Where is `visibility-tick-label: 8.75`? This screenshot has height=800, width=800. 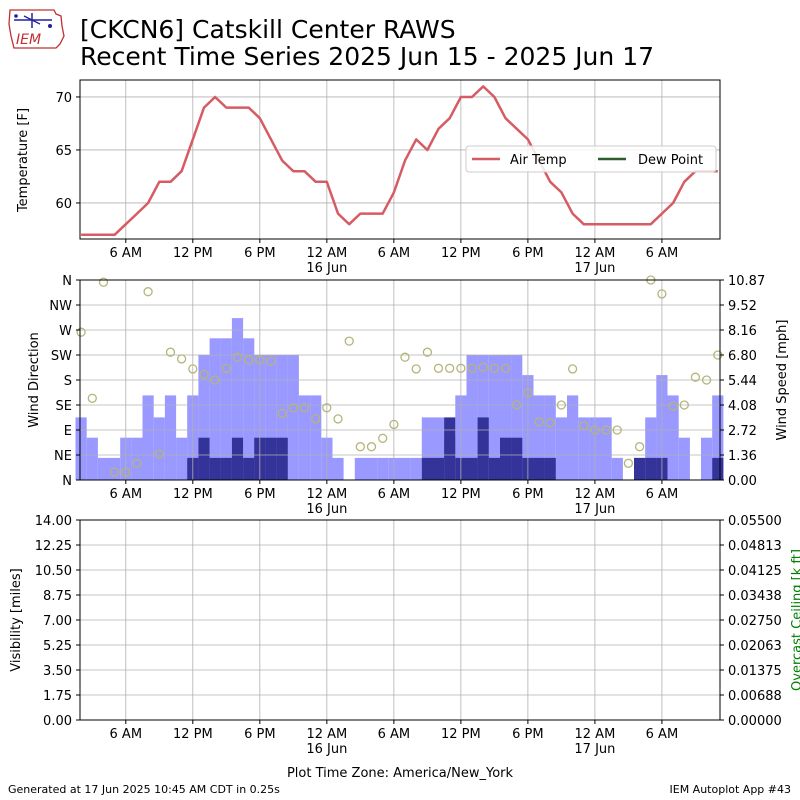
visibility-tick-label: 8.75 is located at coordinates (57, 596).